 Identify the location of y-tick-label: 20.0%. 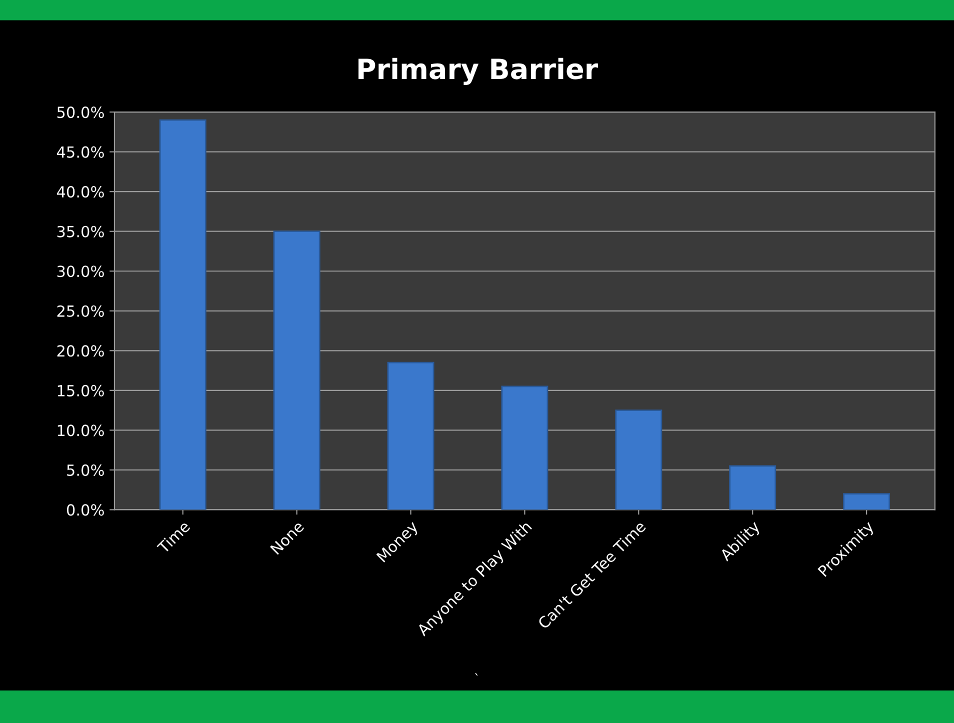
(80, 351).